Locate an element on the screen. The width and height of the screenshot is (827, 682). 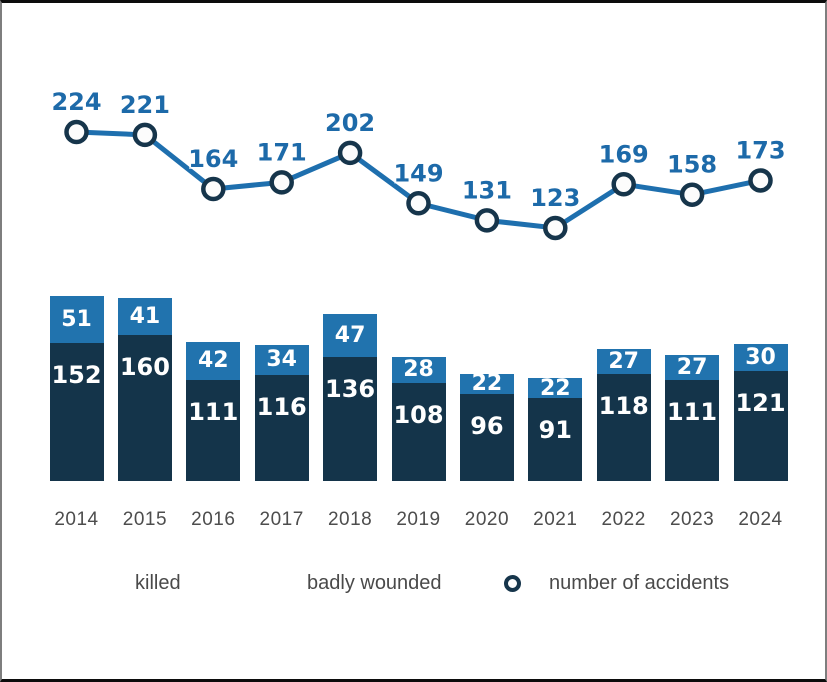
bar-badly-wounded-2022: 27 is located at coordinates (623, 361).